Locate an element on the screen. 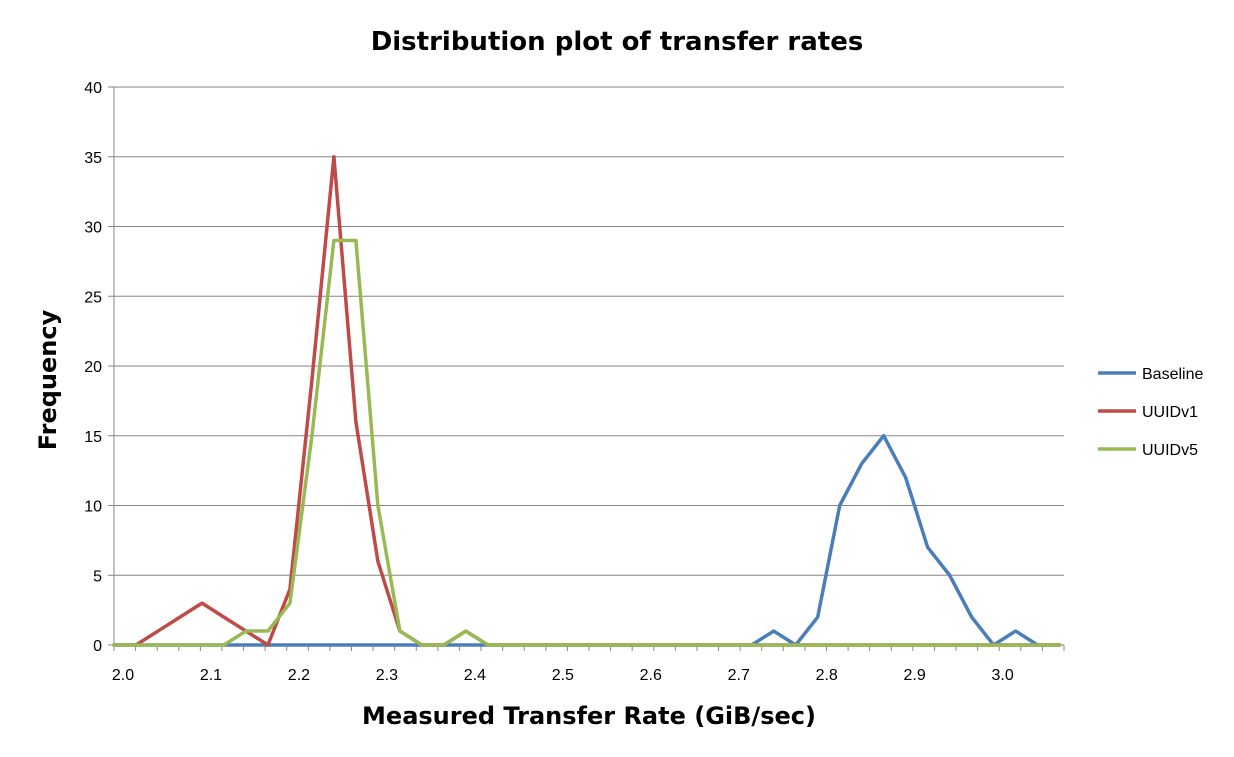  y-tick-label: 20 is located at coordinates (93, 367).